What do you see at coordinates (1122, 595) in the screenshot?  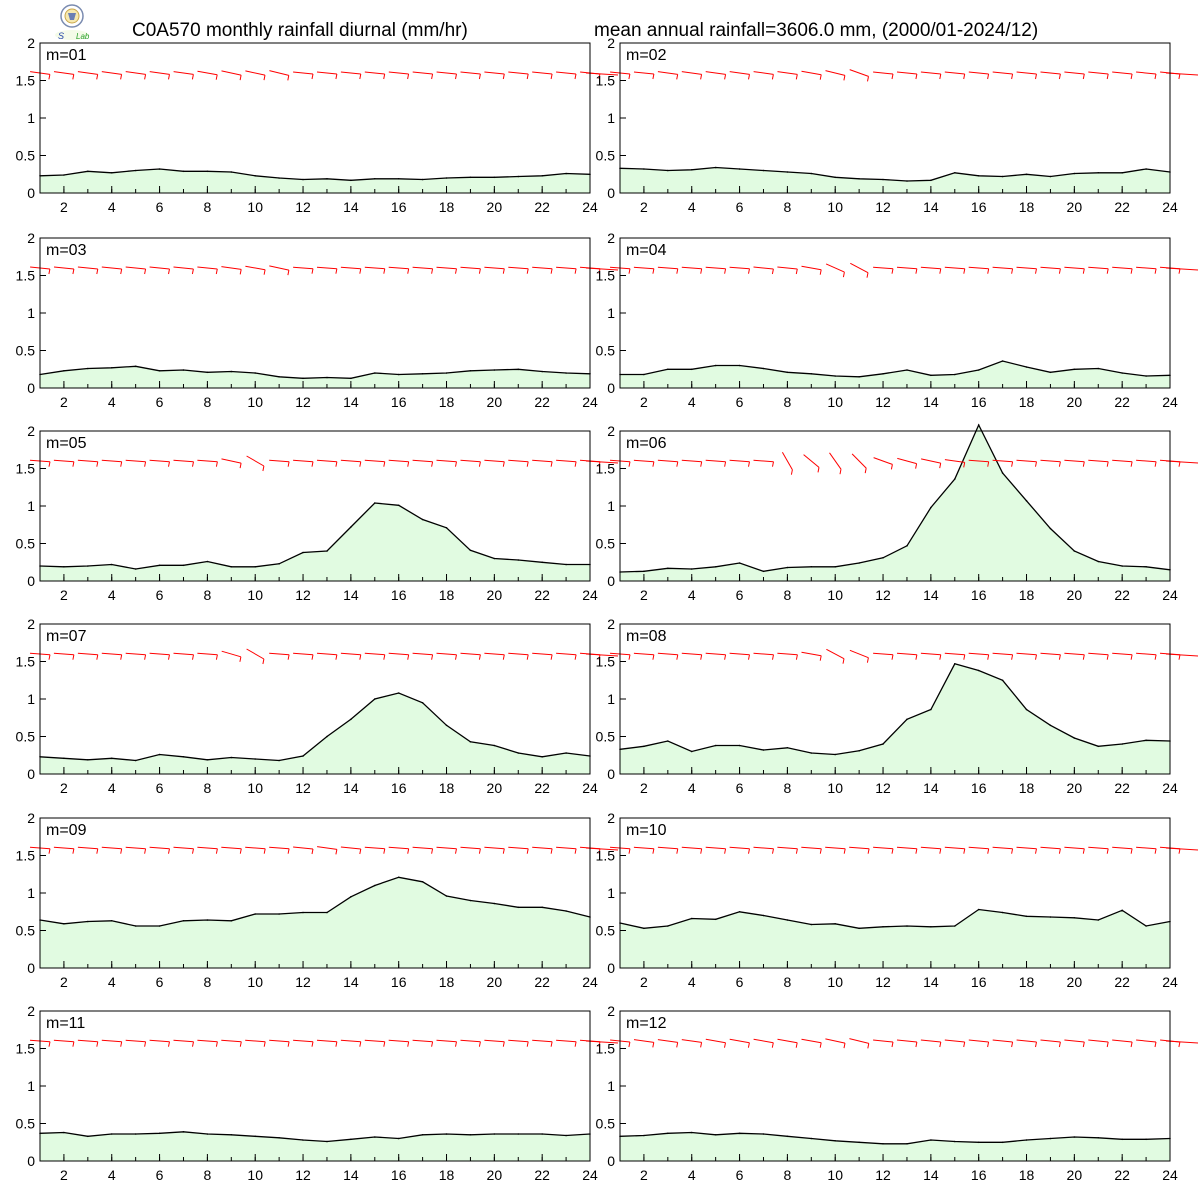 I see `x-tick-label: 22` at bounding box center [1122, 595].